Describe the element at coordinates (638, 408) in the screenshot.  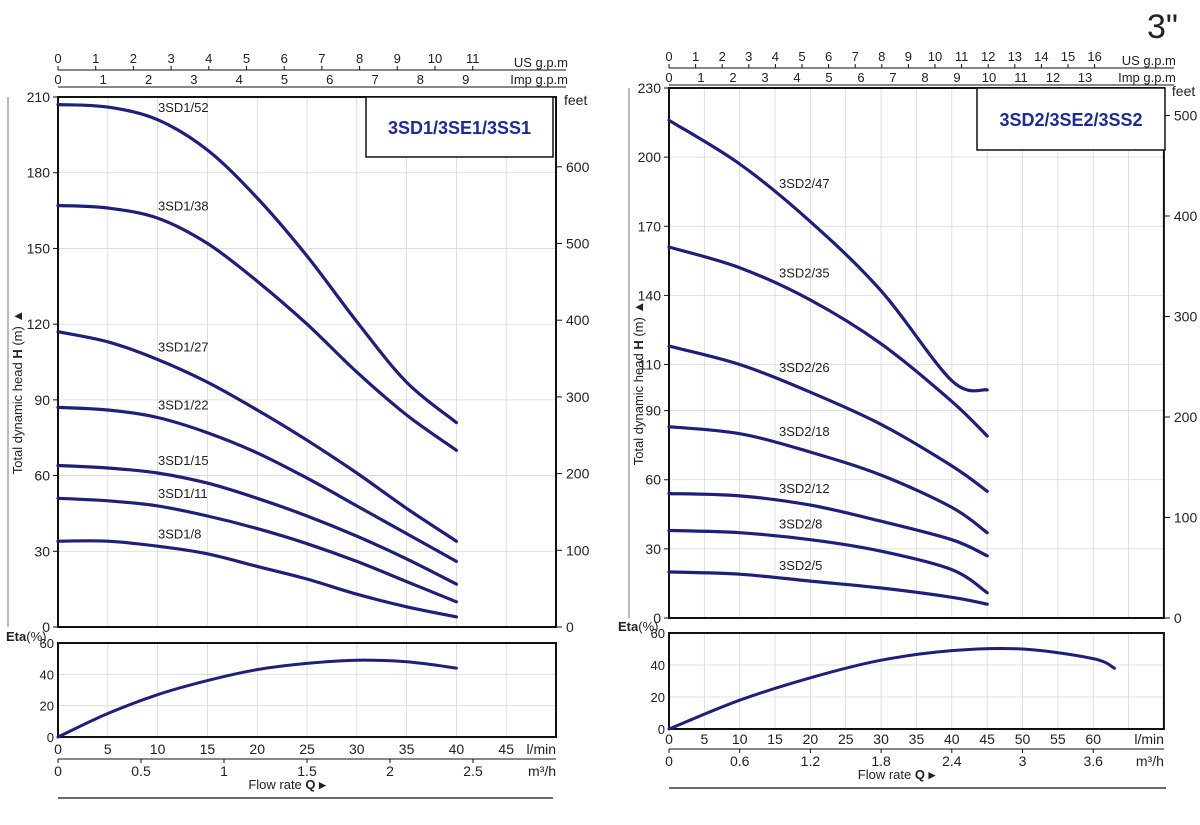
I see `head-axis-title-prefix: Total dynamic head` at that location.